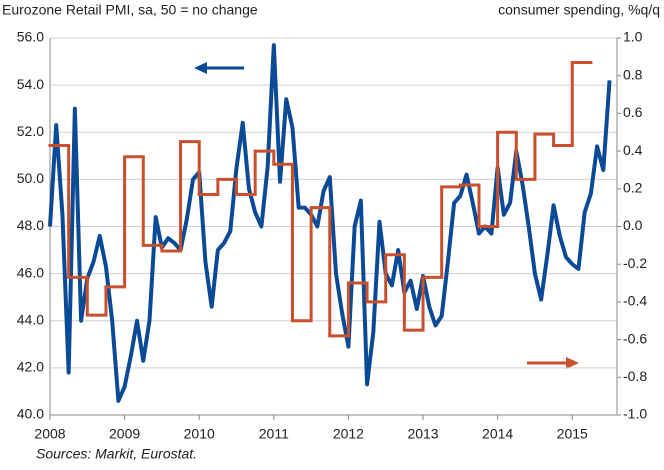 The width and height of the screenshot is (664, 470). What do you see at coordinates (116, 454) in the screenshot?
I see `source-note: Sources: Markit, Eurostat.` at bounding box center [116, 454].